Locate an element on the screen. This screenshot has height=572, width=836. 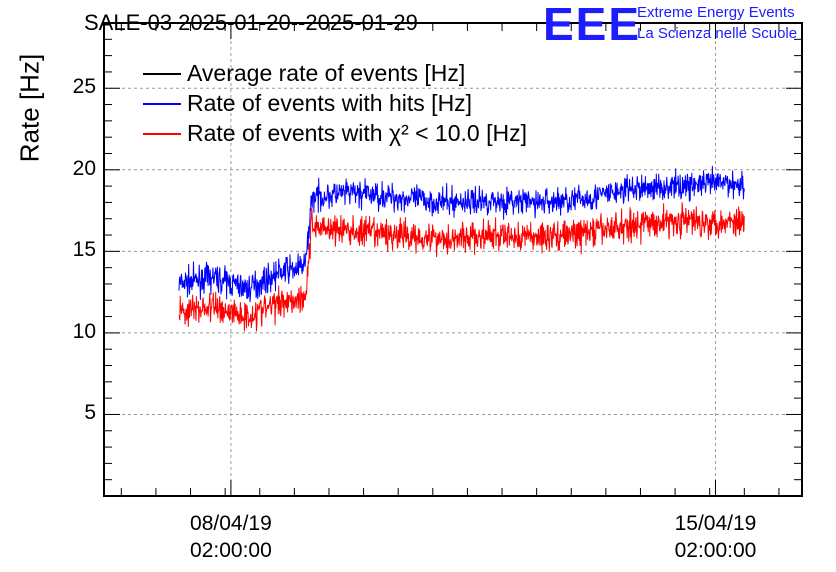
legend-item-average: Average rate of events [Hz] is located at coordinates (370, 73).